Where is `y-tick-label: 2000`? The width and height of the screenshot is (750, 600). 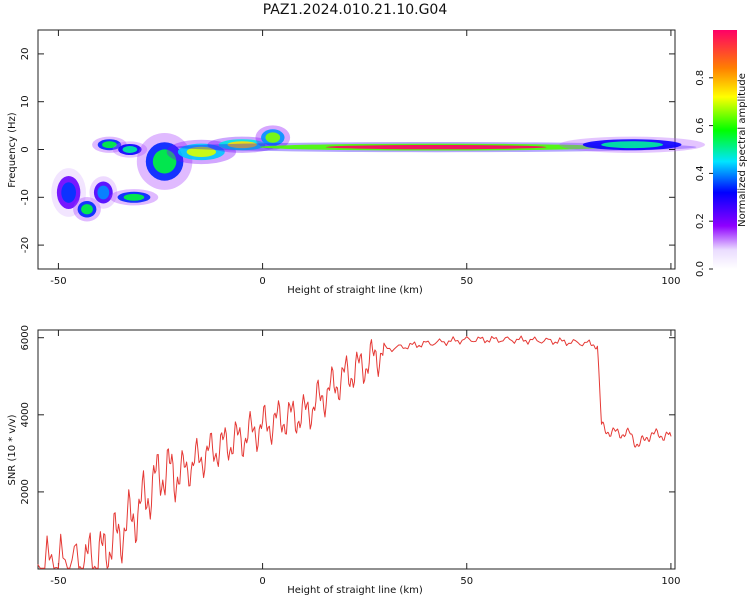 y-tick-label: 2000 is located at coordinates (25, 491).